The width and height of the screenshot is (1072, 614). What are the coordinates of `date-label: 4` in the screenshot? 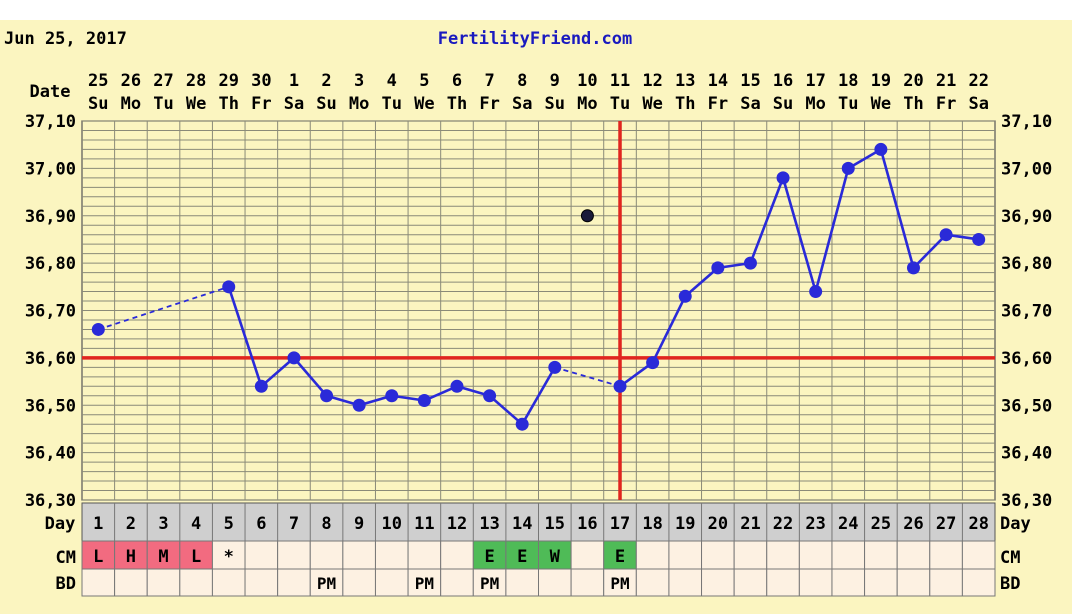 It's located at (392, 81).